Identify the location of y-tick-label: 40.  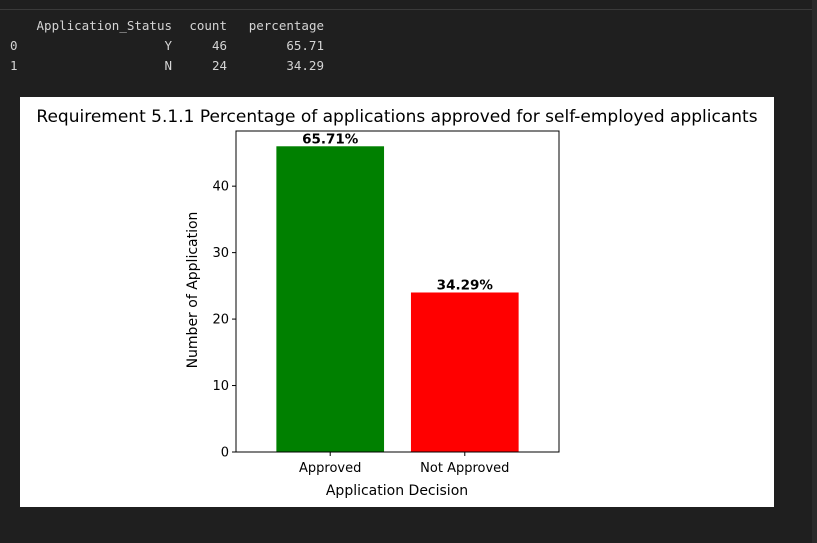
(220, 187).